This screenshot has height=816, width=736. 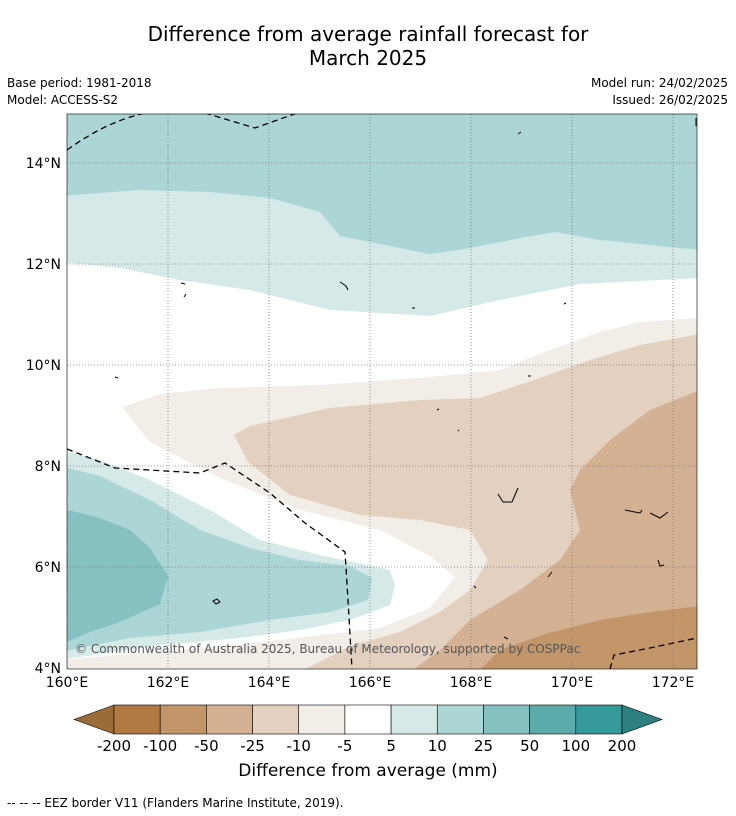 I want to click on colorbar-tick-label: 200, so click(x=622, y=746).